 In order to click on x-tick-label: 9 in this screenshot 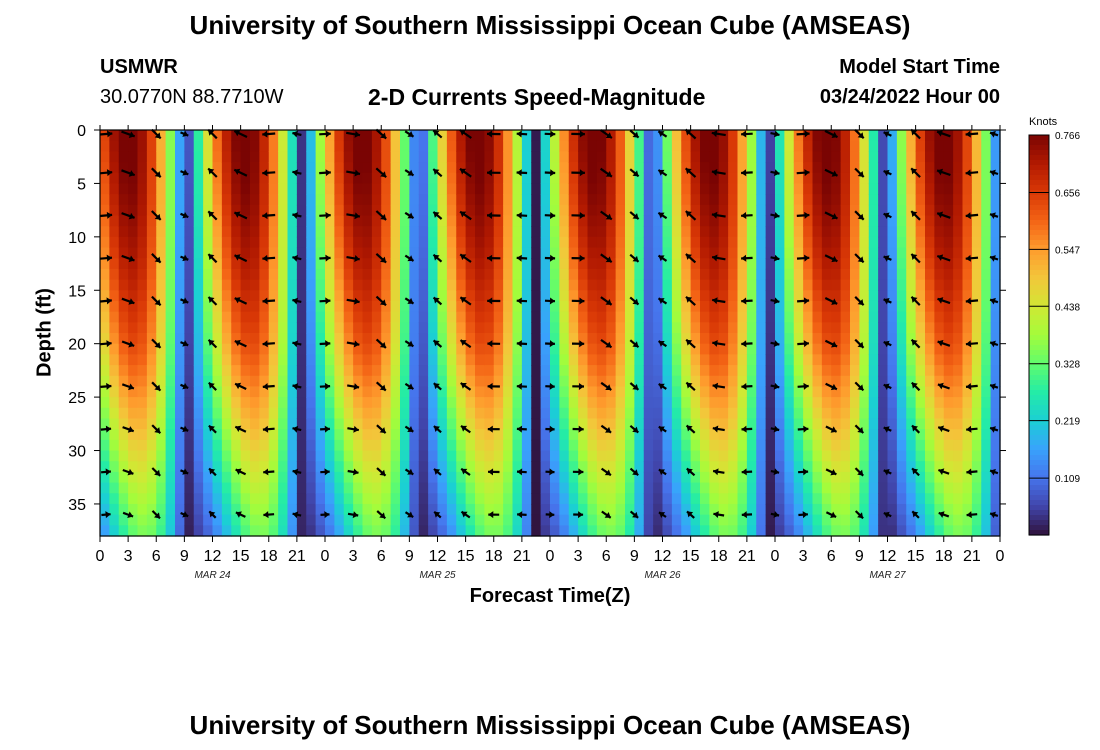, I will do `click(184, 556)`.